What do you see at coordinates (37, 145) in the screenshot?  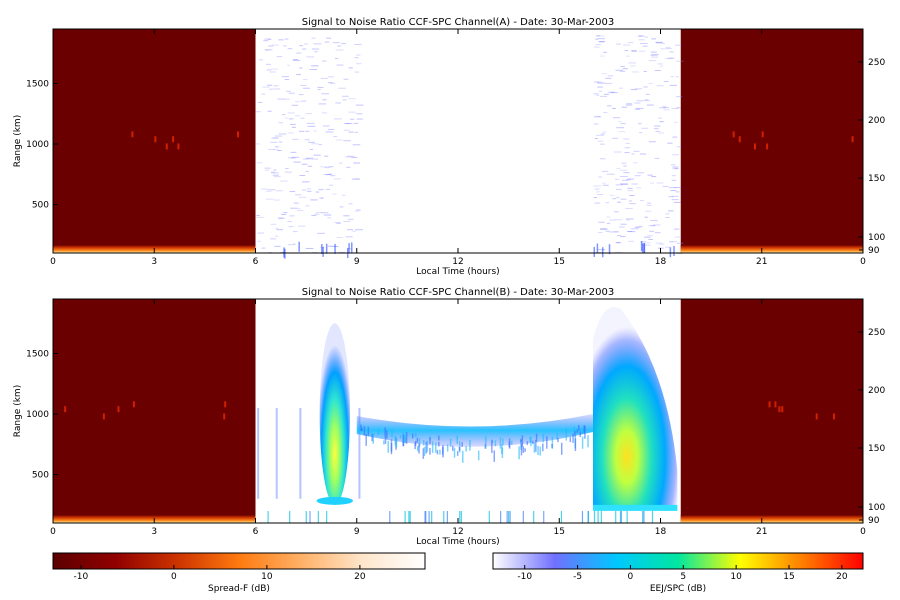 I see `y-tick-label: 1000` at bounding box center [37, 145].